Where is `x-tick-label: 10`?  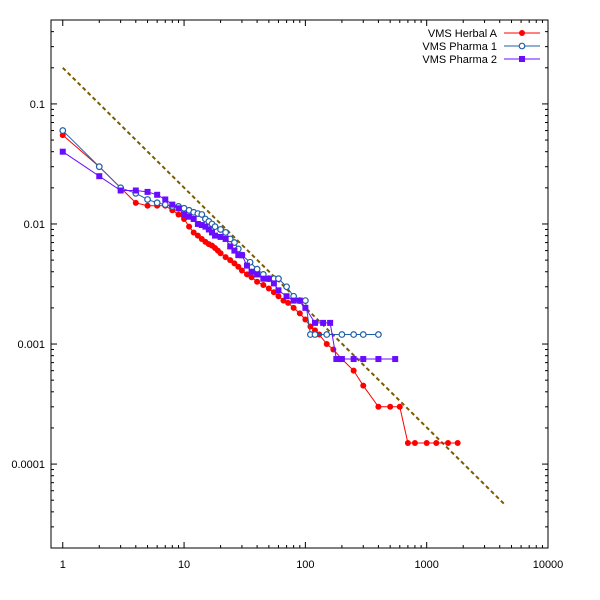
x-tick-label: 10 is located at coordinates (184, 565).